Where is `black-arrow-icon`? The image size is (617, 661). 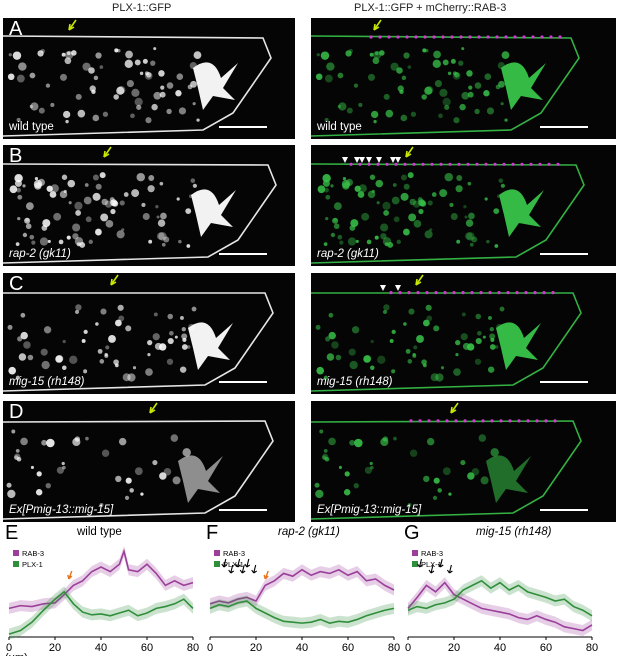 black-arrow-icon is located at coordinates (431, 569).